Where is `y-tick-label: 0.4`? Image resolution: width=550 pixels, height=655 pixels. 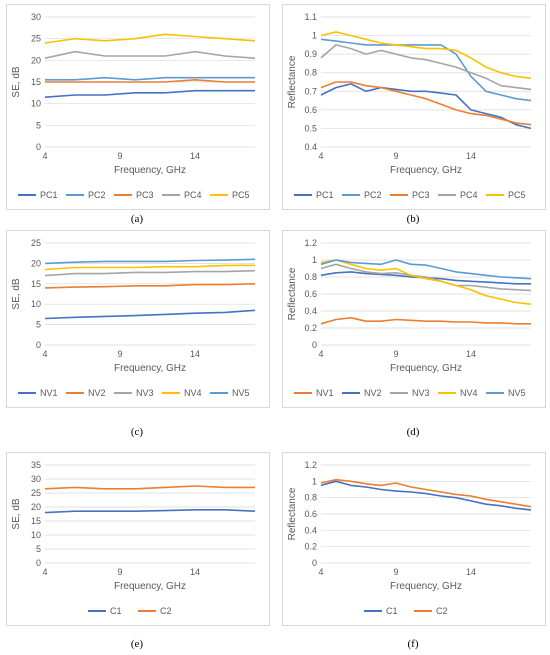
y-tick-label: 0.4 is located at coordinates (310, 147).